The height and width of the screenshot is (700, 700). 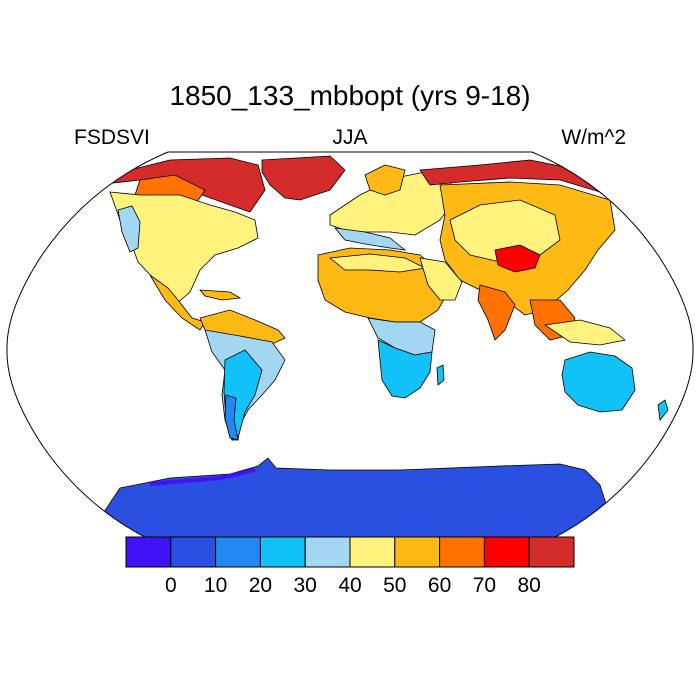 I want to click on season-label: JJA, so click(x=350, y=137).